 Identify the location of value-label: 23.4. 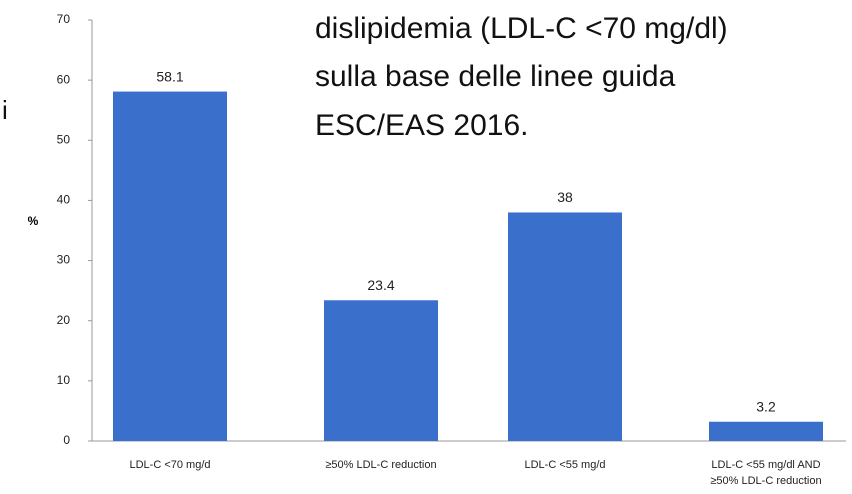
(380, 285).